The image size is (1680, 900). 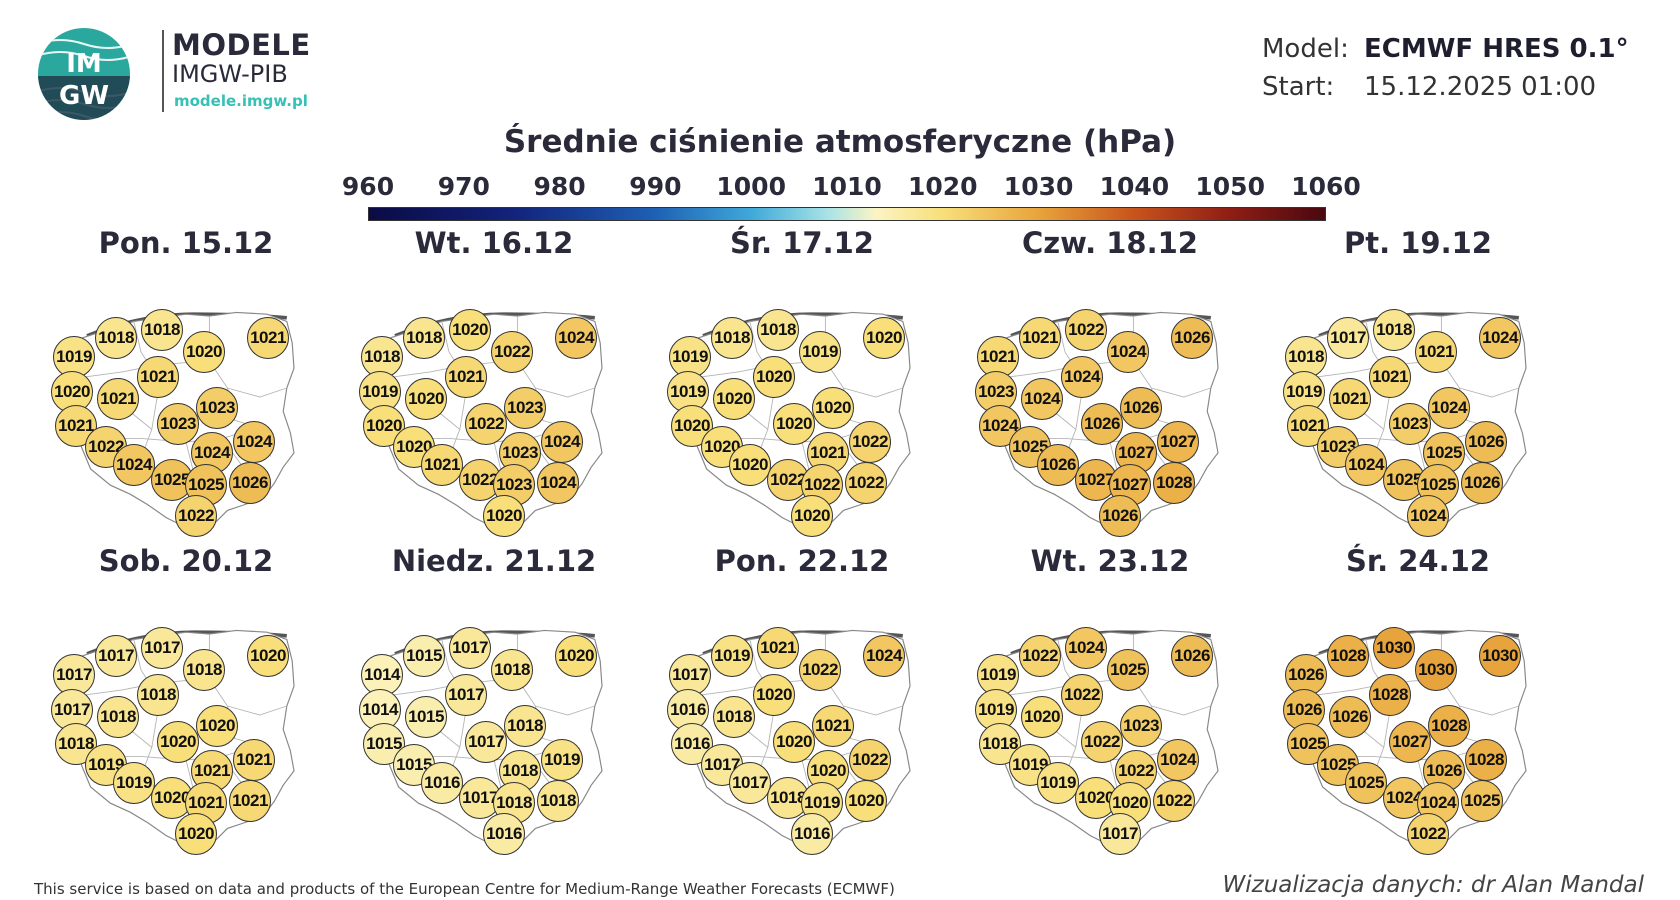 I want to click on pressure-marker: 1027, so click(x=1178, y=442).